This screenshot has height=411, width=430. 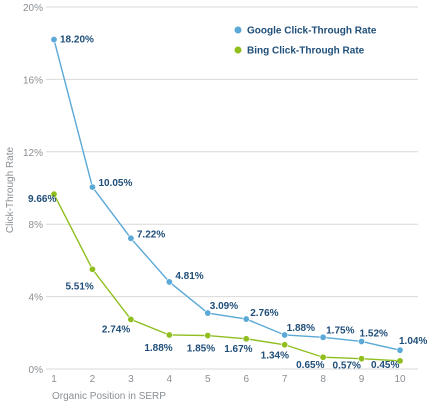 I want to click on data-label-bing: 1.34%, so click(x=275, y=356).